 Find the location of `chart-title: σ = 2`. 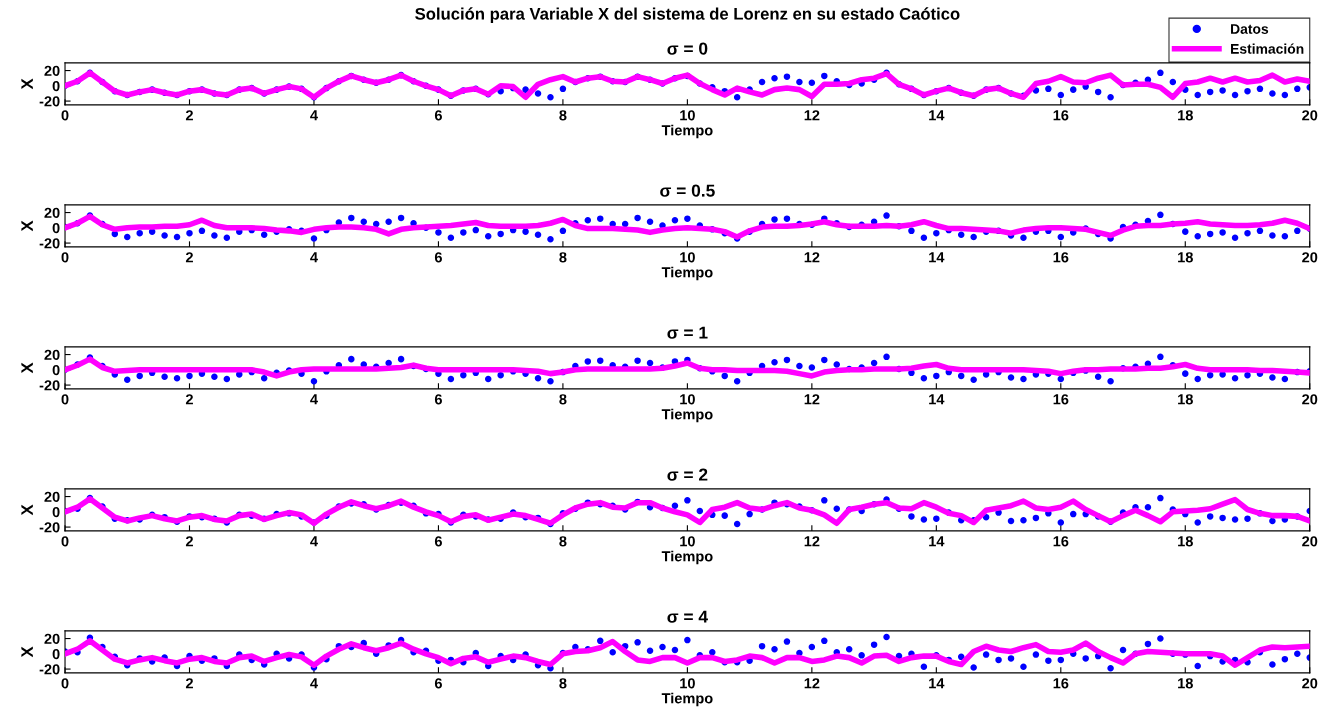

chart-title: σ = 2 is located at coordinates (687, 474).